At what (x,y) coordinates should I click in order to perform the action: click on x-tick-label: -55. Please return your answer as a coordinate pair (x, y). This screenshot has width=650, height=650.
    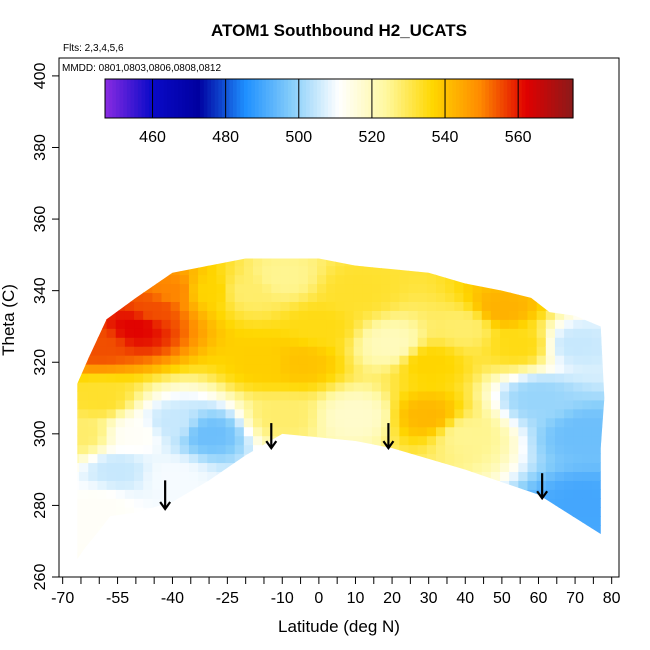
    Looking at the image, I should click on (117, 598).